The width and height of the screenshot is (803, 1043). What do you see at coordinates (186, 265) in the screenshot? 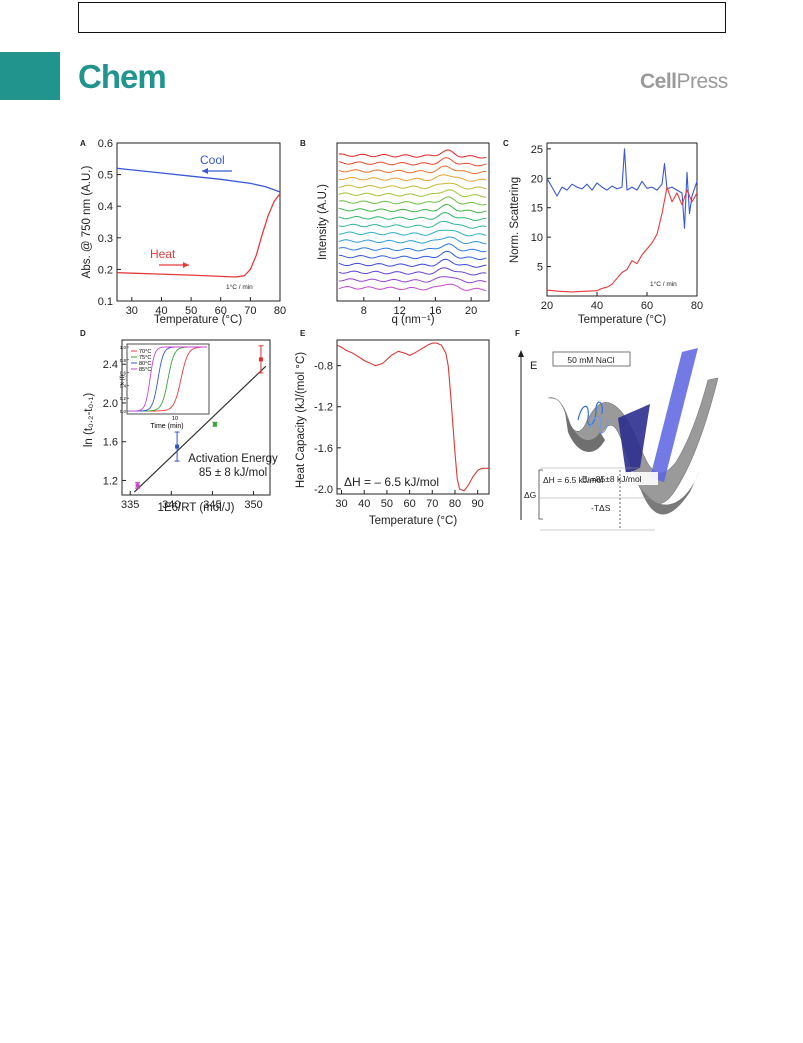
I see `panel-a-heat-arrowhead` at bounding box center [186, 265].